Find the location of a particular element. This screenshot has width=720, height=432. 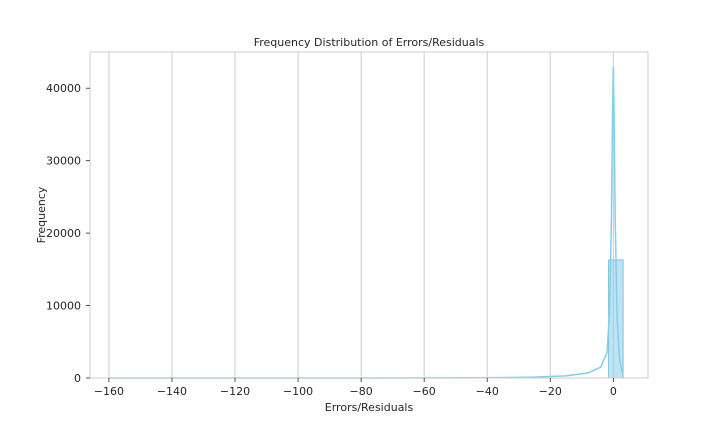

x-tick-label: −20 is located at coordinates (550, 391).